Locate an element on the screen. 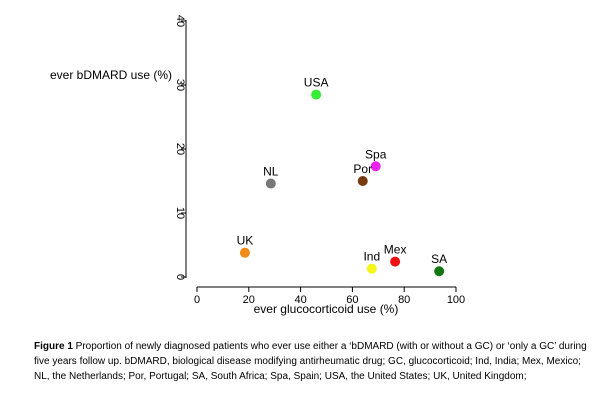 This screenshot has height=419, width=601. y-tick-label: 20 is located at coordinates (180, 149).